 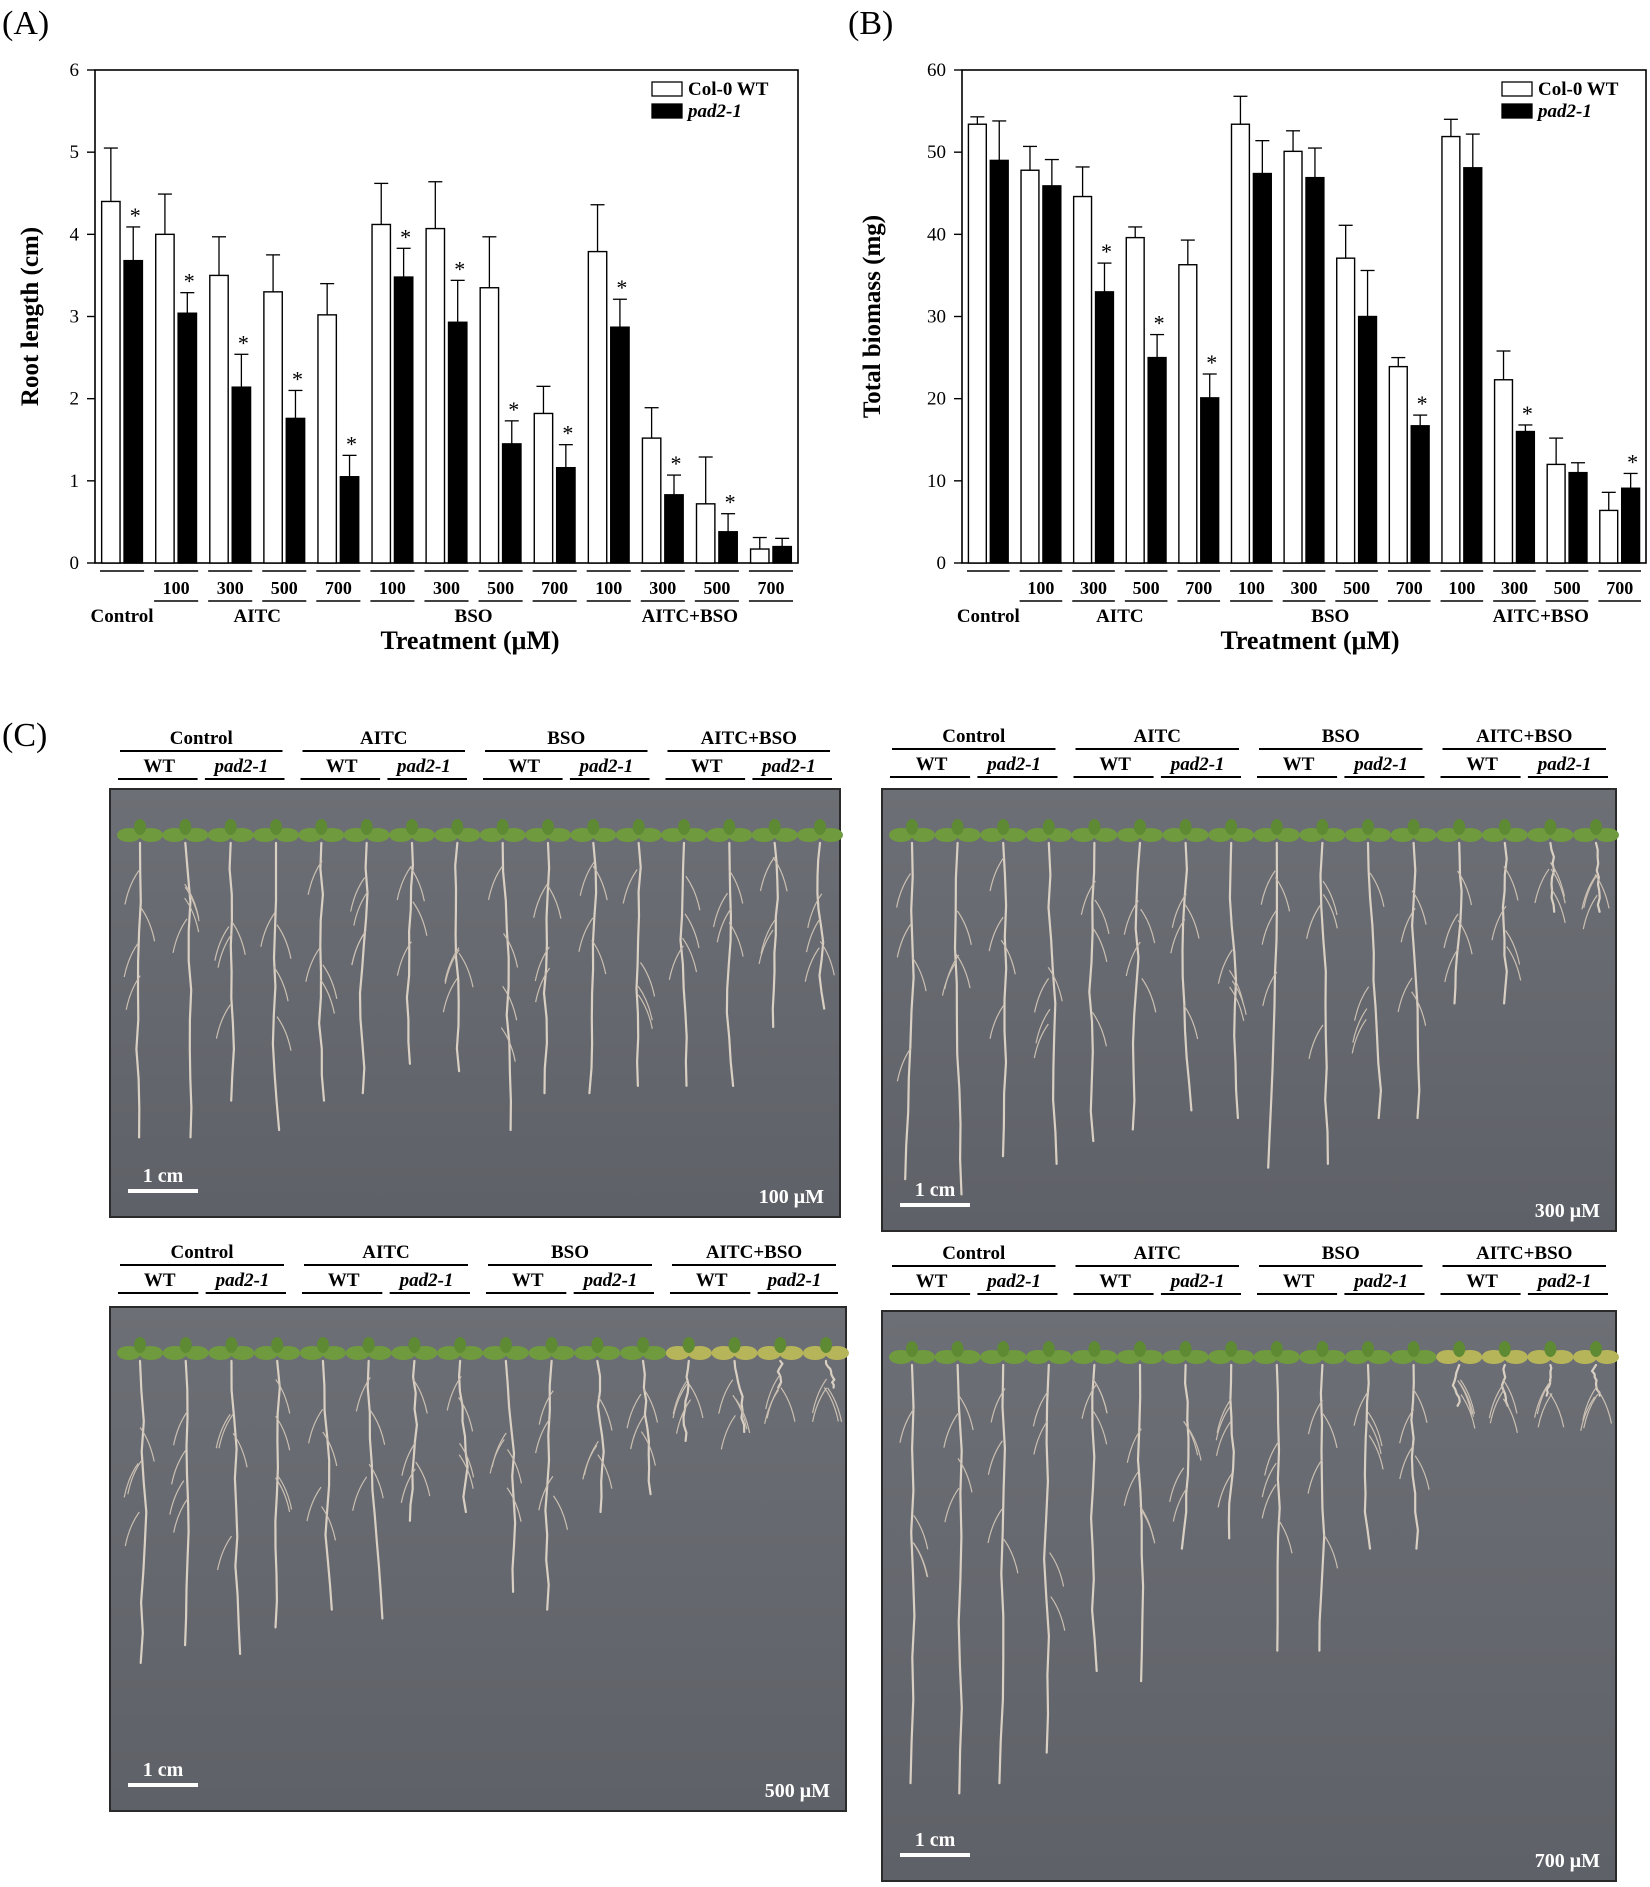 What do you see at coordinates (1120, 616) in the screenshot?
I see `group-label: AITC` at bounding box center [1120, 616].